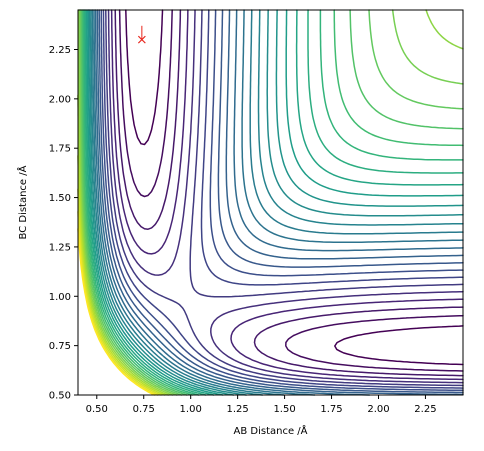  What do you see at coordinates (97, 409) in the screenshot?
I see `x-tick-label: 0.50` at bounding box center [97, 409].